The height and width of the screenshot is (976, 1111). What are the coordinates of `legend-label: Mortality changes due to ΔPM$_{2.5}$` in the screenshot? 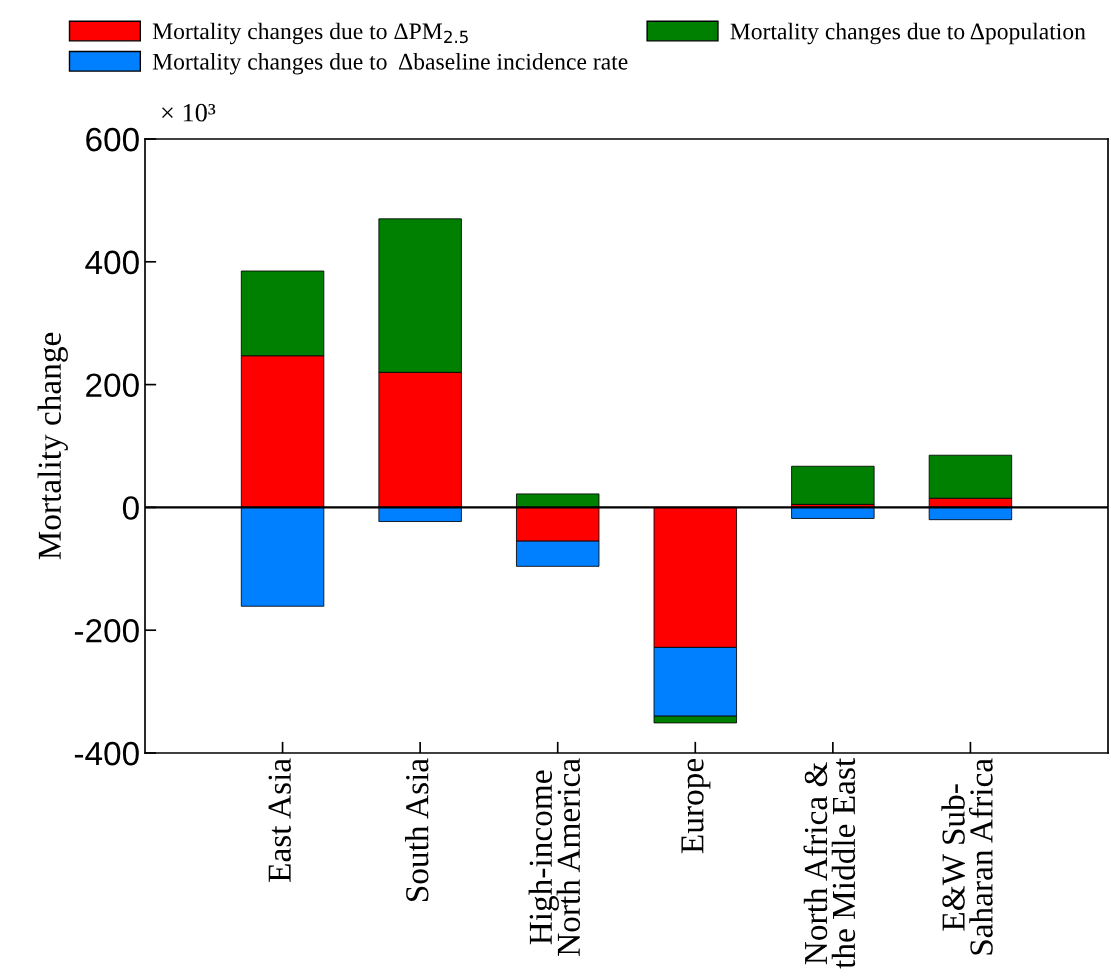 It's located at (310, 33).